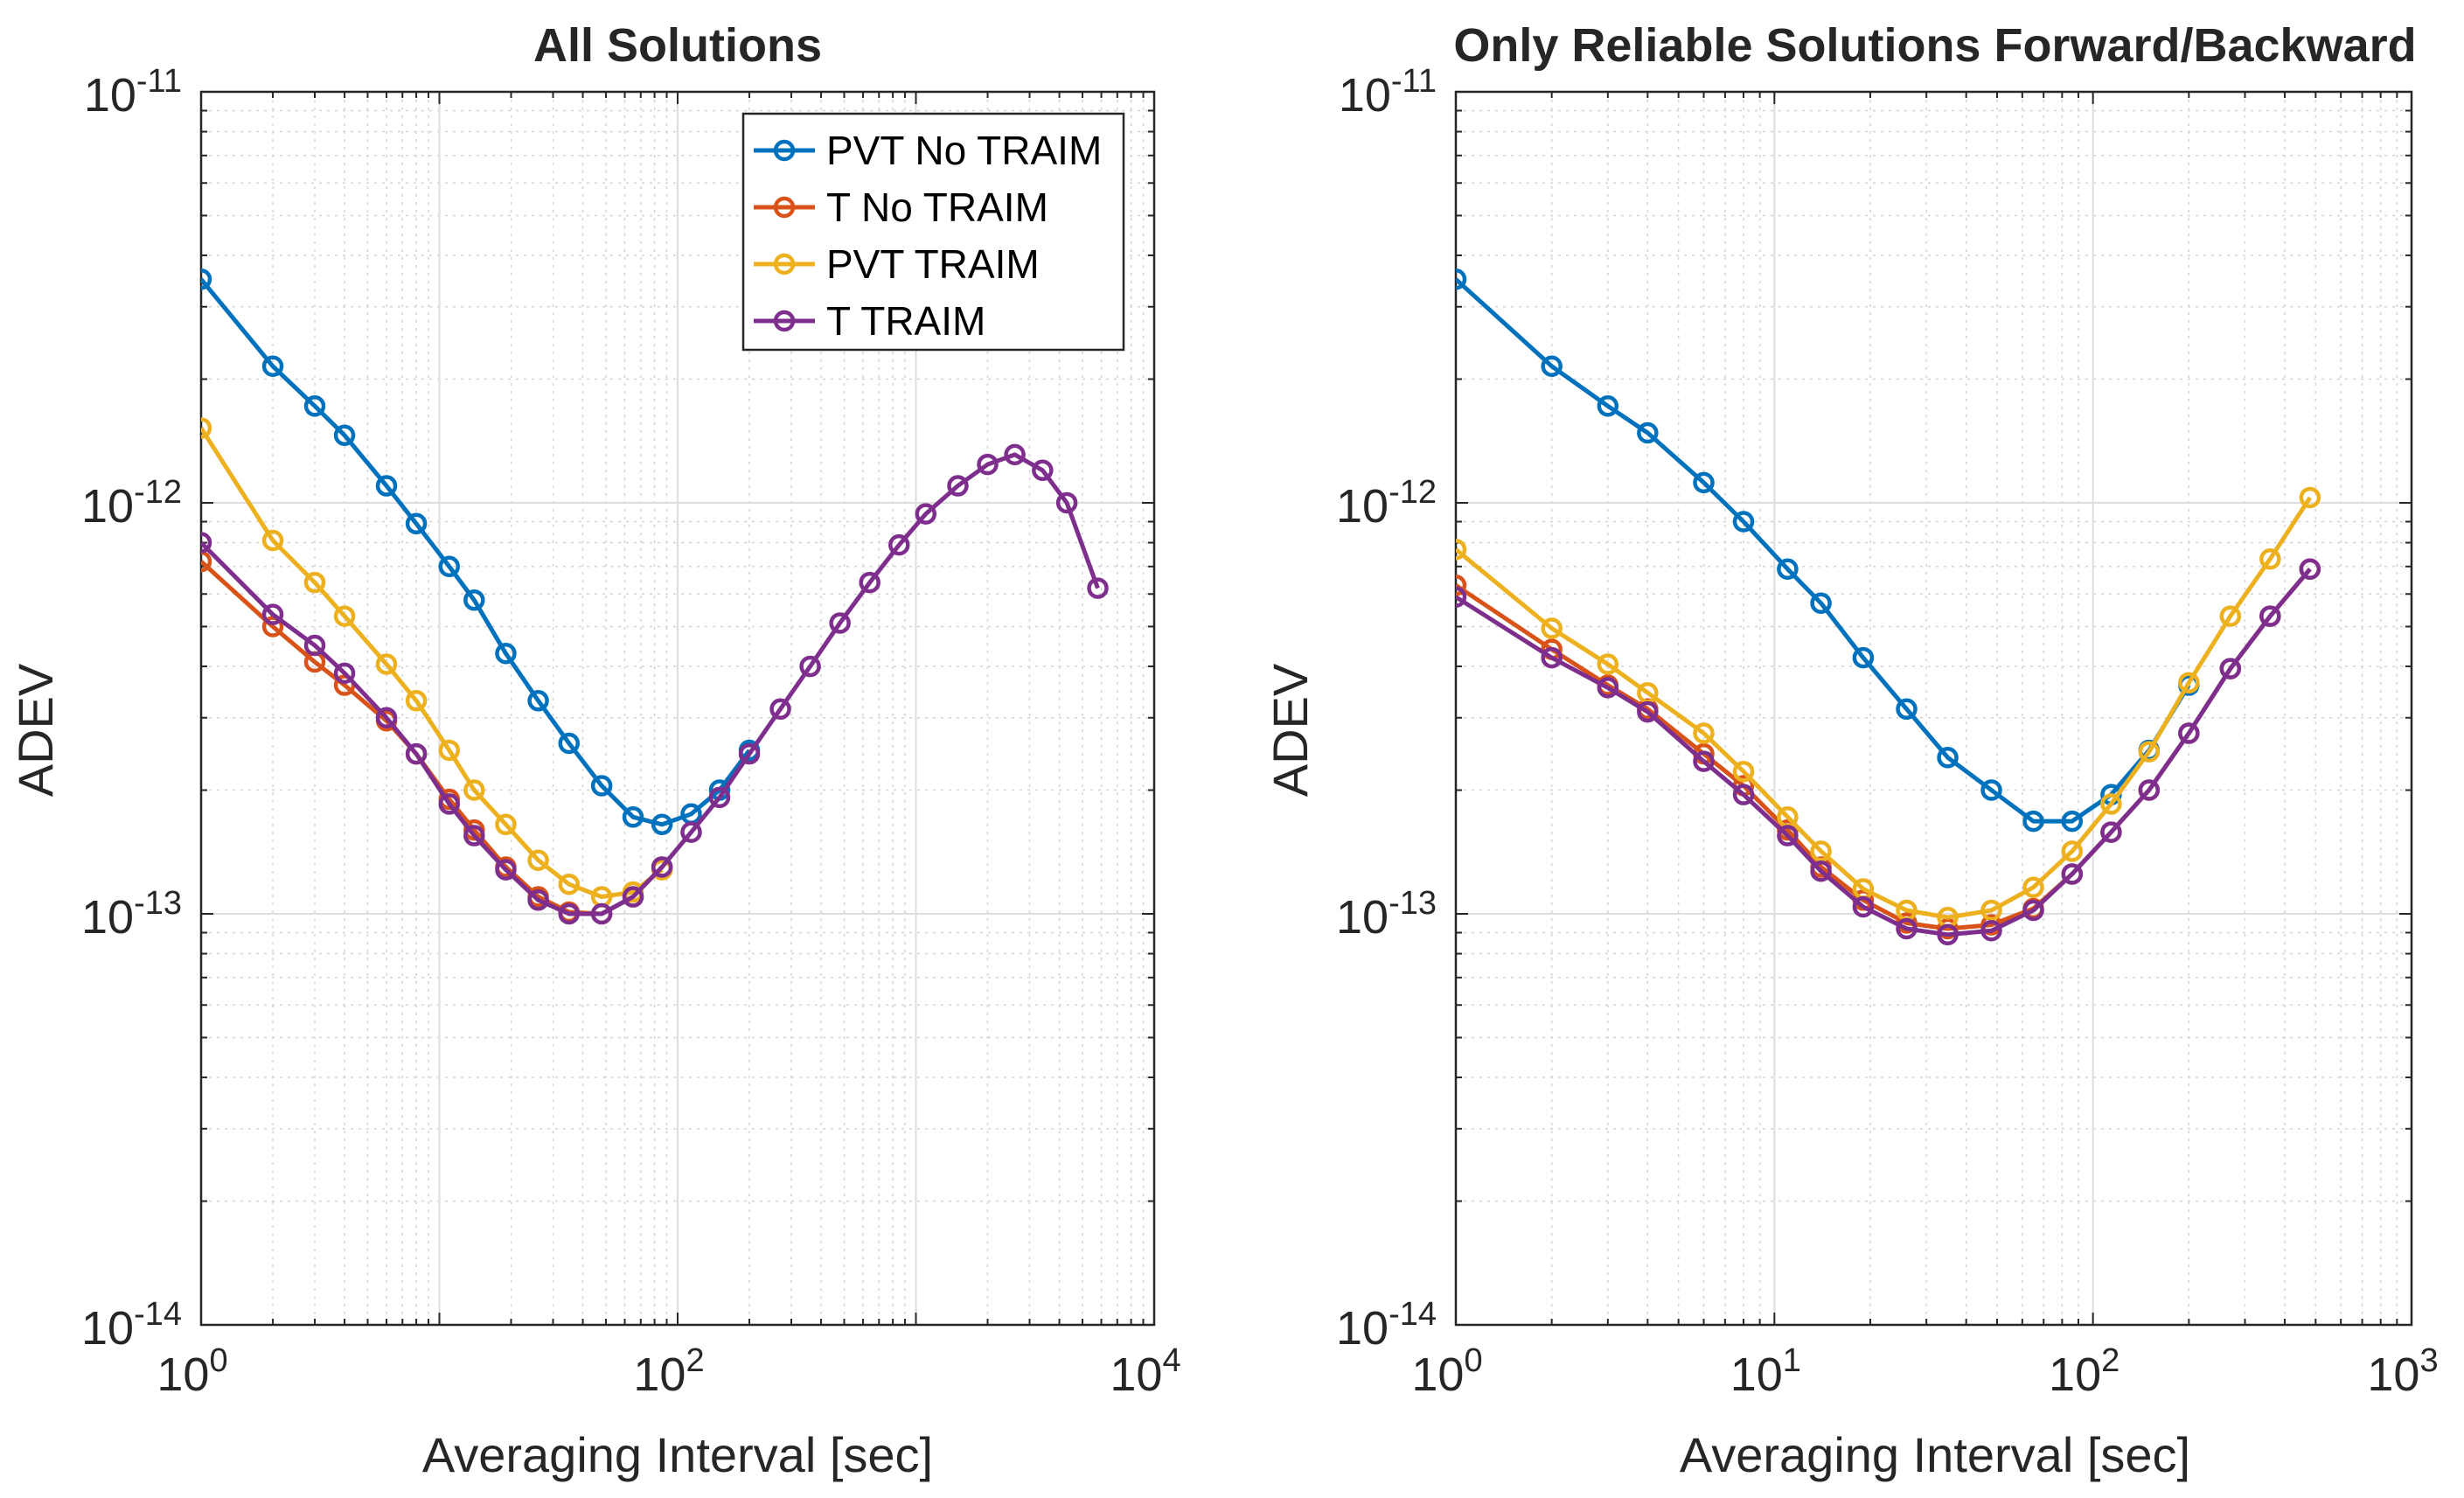  Describe the element at coordinates (677, 1454) in the screenshot. I see `x-axis-label: Averaging Interval [sec]` at that location.